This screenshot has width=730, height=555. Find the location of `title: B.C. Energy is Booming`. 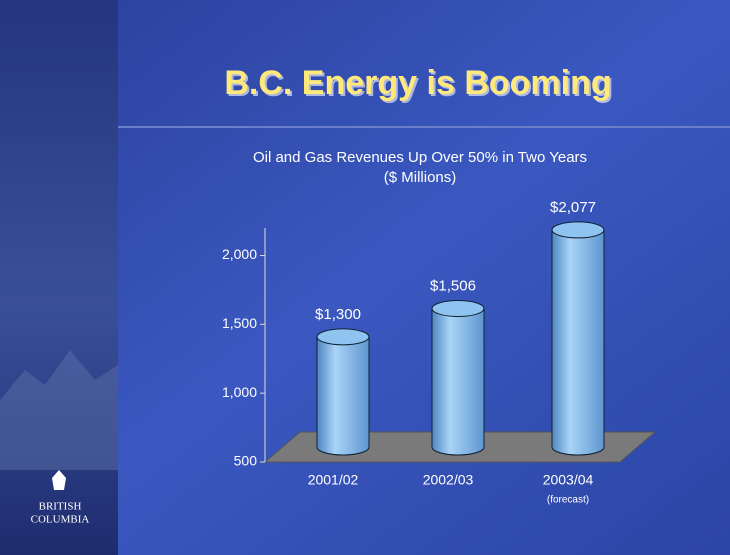

title: B.C. Energy is Booming is located at coordinates (417, 83).